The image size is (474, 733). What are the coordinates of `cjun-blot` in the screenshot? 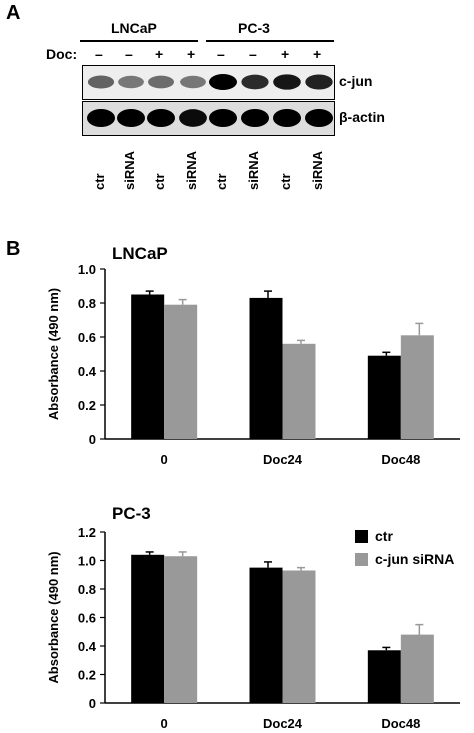 It's located at (208, 82).